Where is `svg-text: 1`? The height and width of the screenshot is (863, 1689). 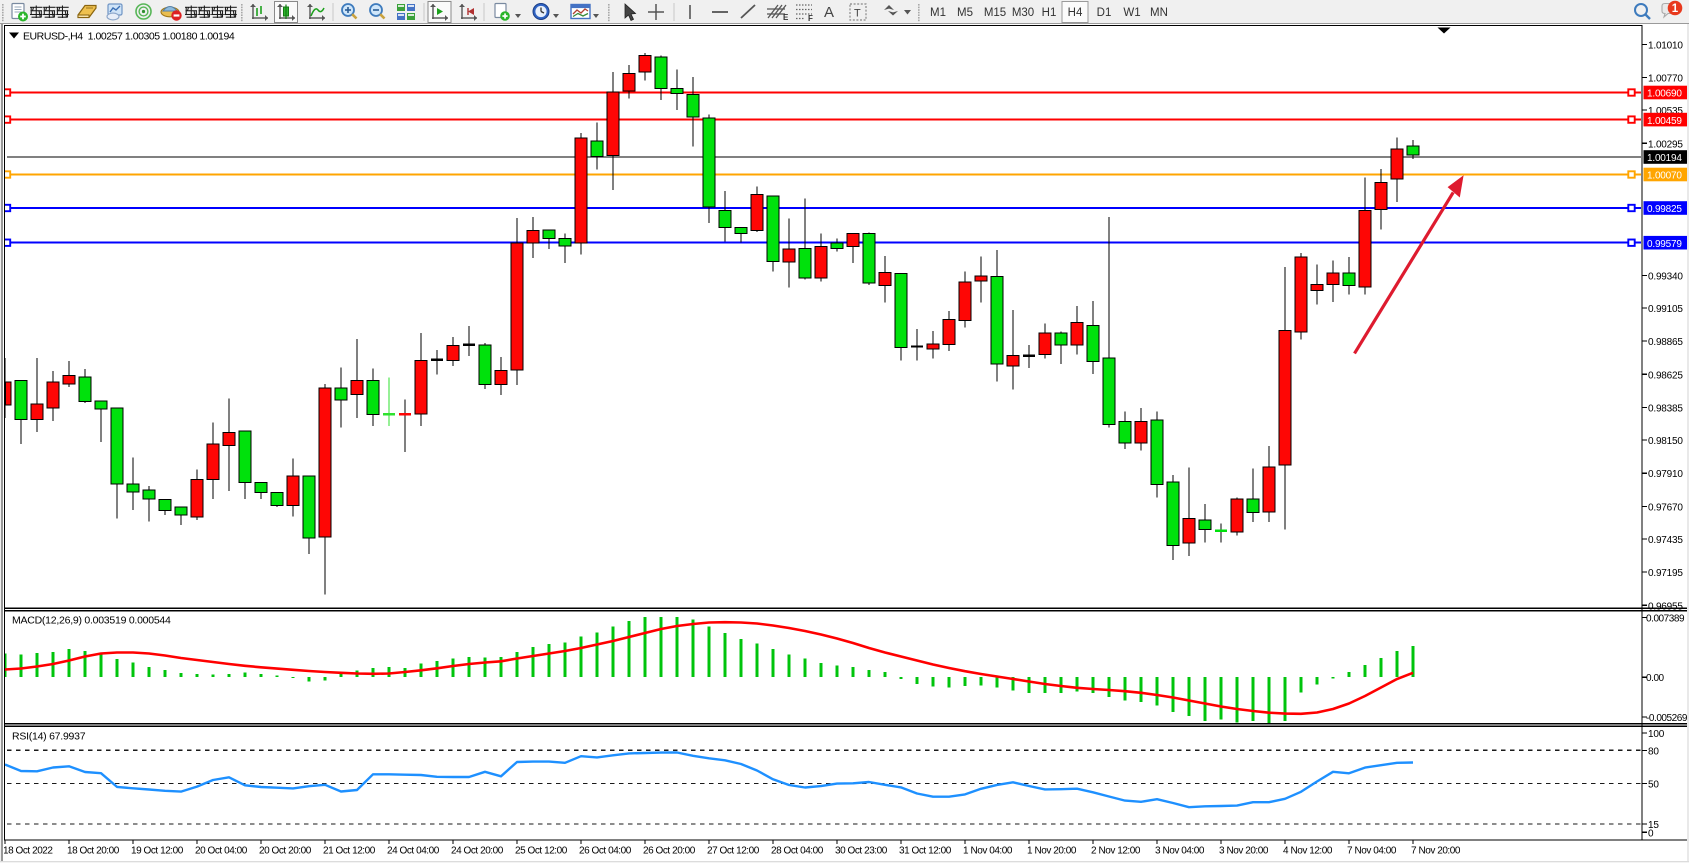
svg-text: 1 is located at coordinates (1675, 9).